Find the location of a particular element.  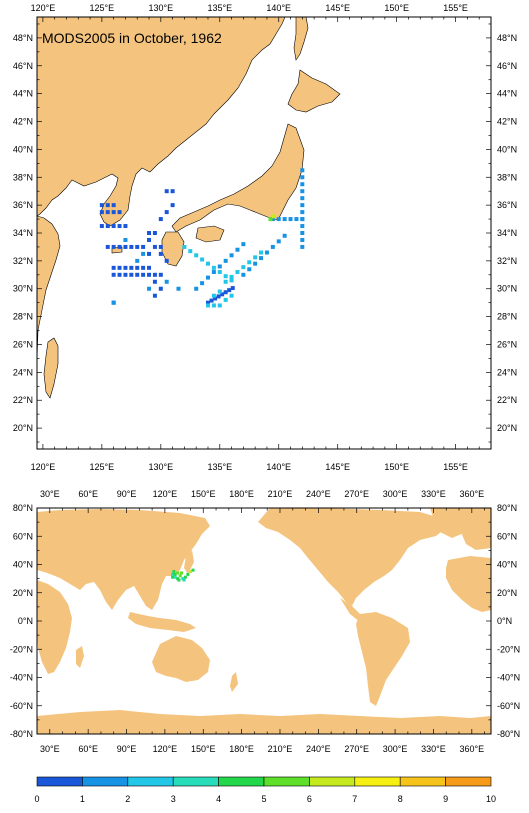

antarctica is located at coordinates (264, 722).